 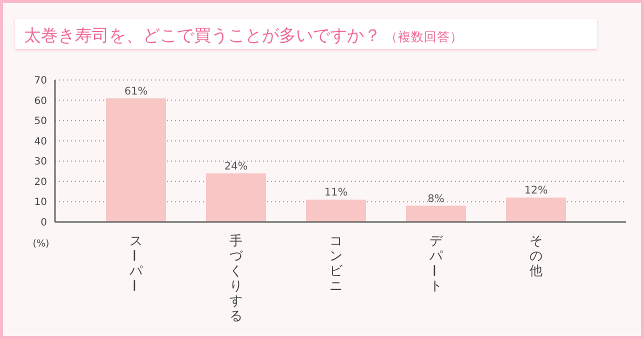 I want to click on data-label: 61%, so click(x=136, y=91).